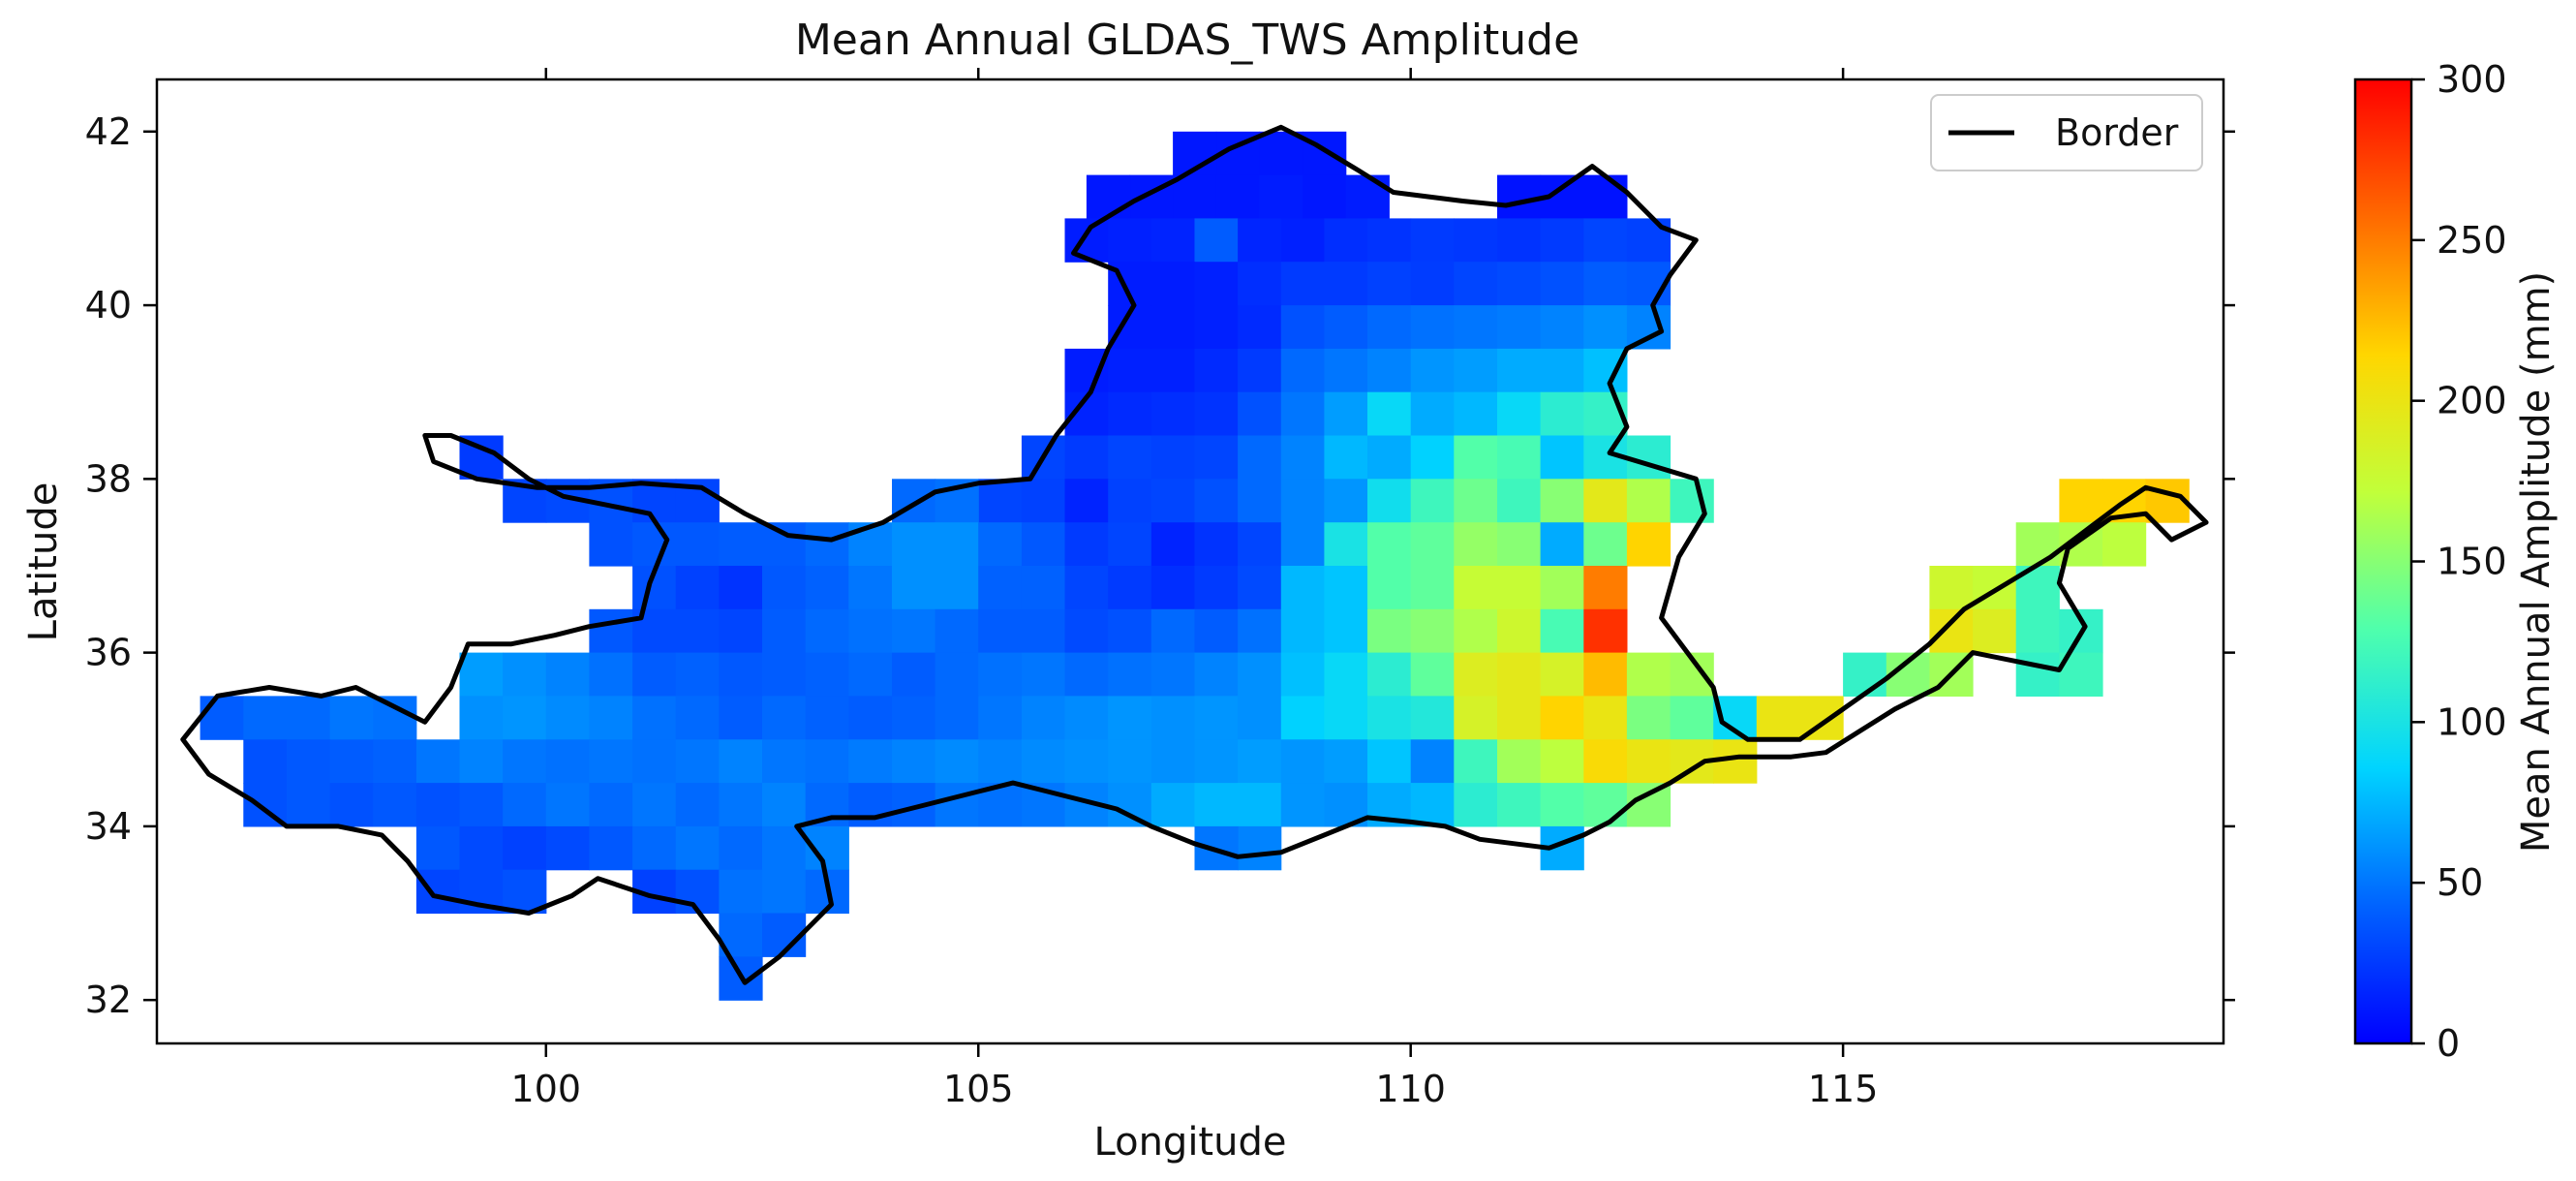  What do you see at coordinates (546, 1089) in the screenshot?
I see `x-tick-label: 100` at bounding box center [546, 1089].